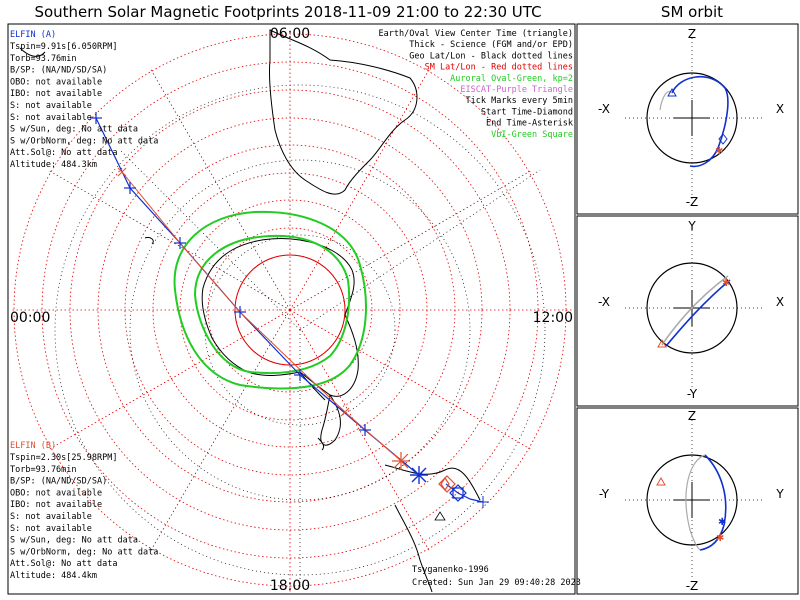  Describe the element at coordinates (780, 109) in the screenshot. I see `panel1-right-label: X` at that location.